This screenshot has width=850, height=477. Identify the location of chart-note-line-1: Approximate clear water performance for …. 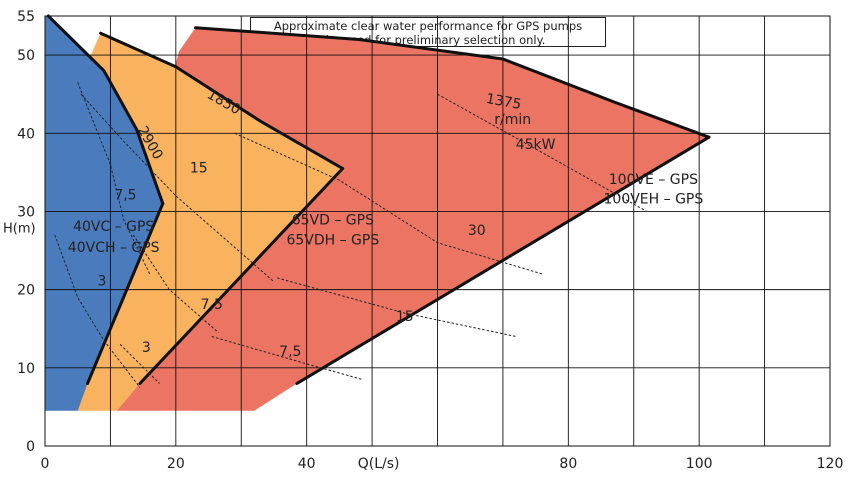
(428, 26).